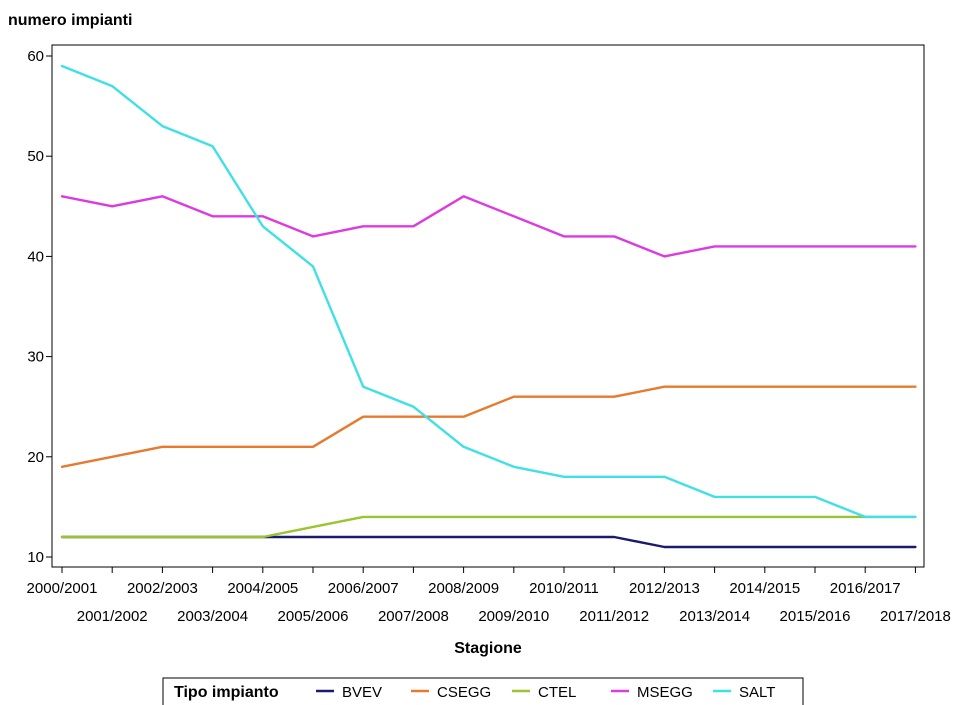 The height and width of the screenshot is (705, 960). I want to click on x-tick-label: 2009/2010, so click(513, 616).